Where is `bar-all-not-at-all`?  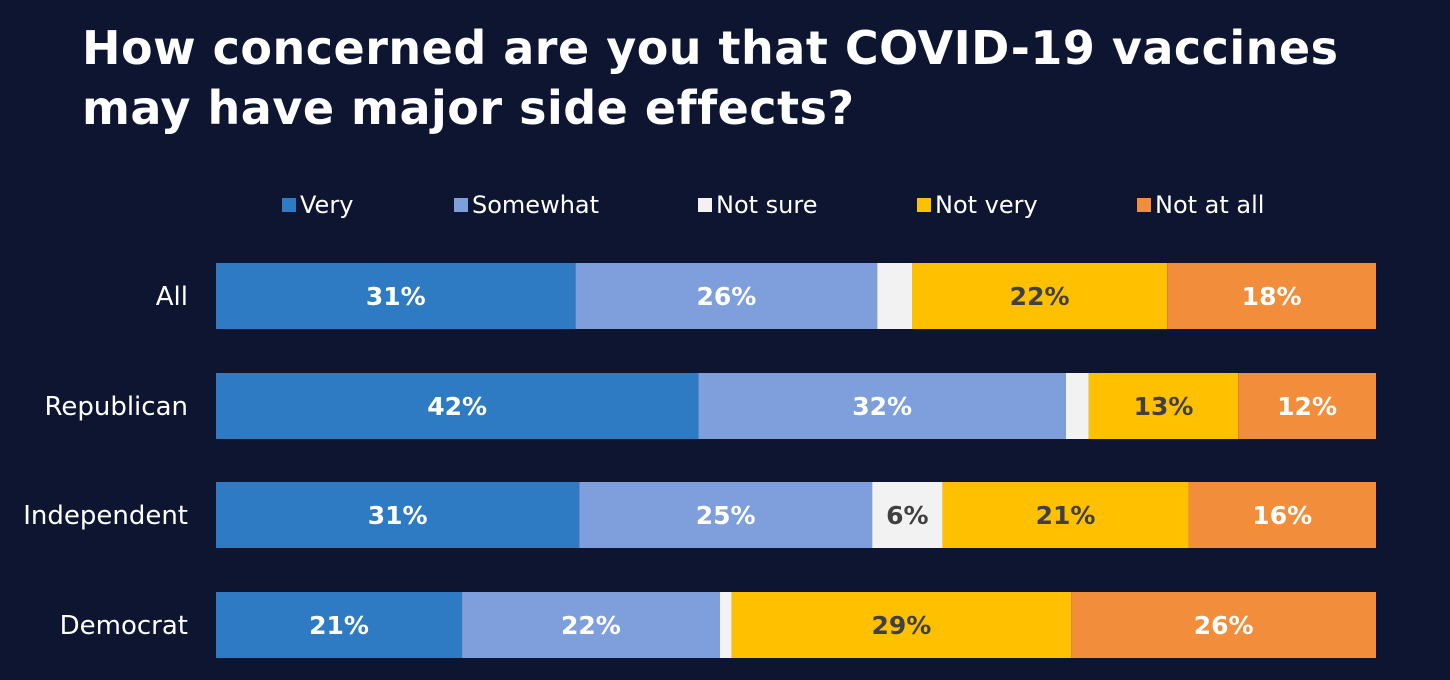 bar-all-not-at-all is located at coordinates (1271, 296).